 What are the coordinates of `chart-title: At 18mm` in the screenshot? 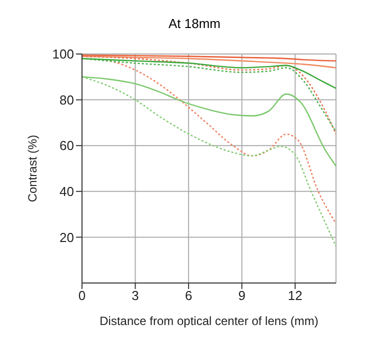 It's located at (194, 23).